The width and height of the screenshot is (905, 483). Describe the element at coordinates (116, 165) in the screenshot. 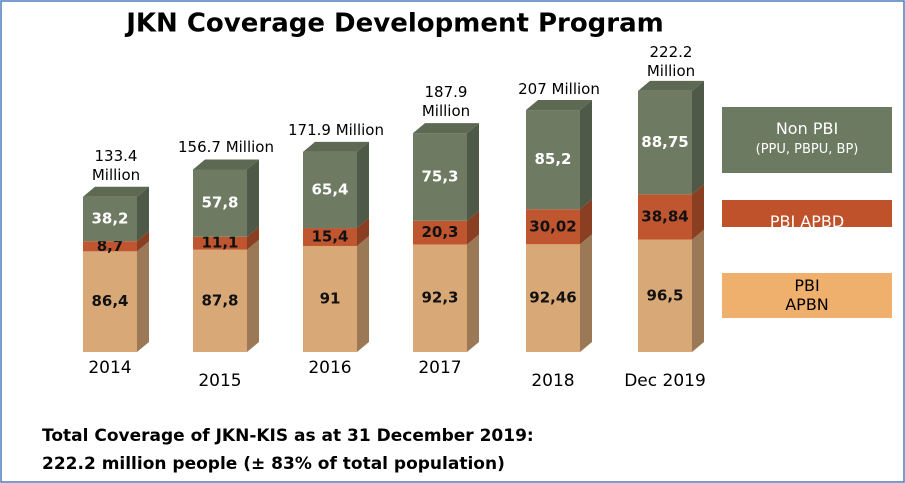

I see `total-label: 133.4 Million` at that location.